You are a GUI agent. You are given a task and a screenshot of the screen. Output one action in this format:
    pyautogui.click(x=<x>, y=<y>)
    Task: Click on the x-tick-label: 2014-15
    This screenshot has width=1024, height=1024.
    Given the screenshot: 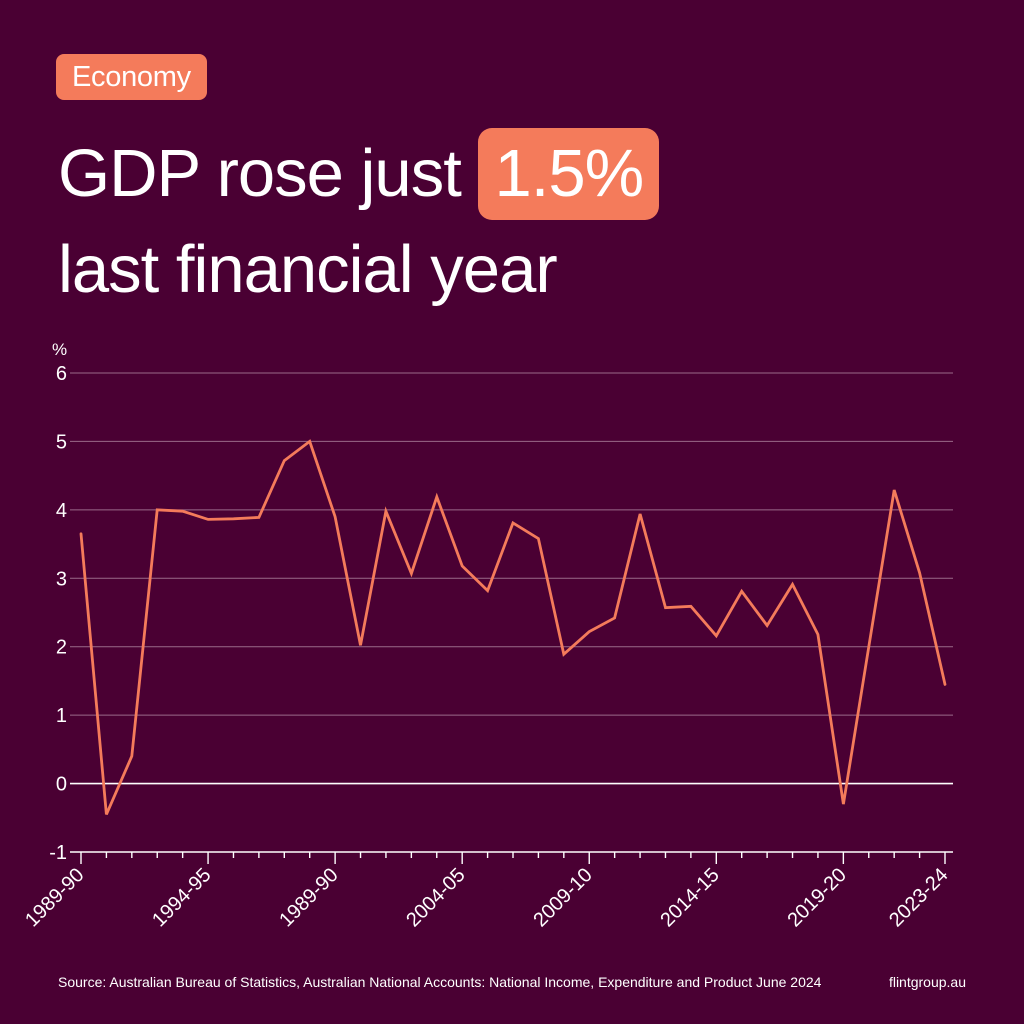 What is the action you would take?
    pyautogui.click(x=689, y=897)
    